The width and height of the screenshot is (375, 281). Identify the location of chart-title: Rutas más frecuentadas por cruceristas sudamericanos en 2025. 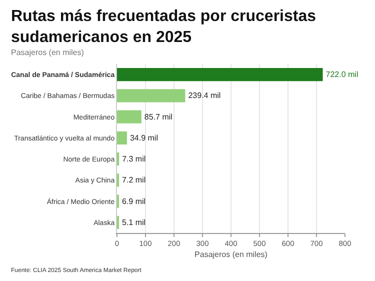
(163, 27).